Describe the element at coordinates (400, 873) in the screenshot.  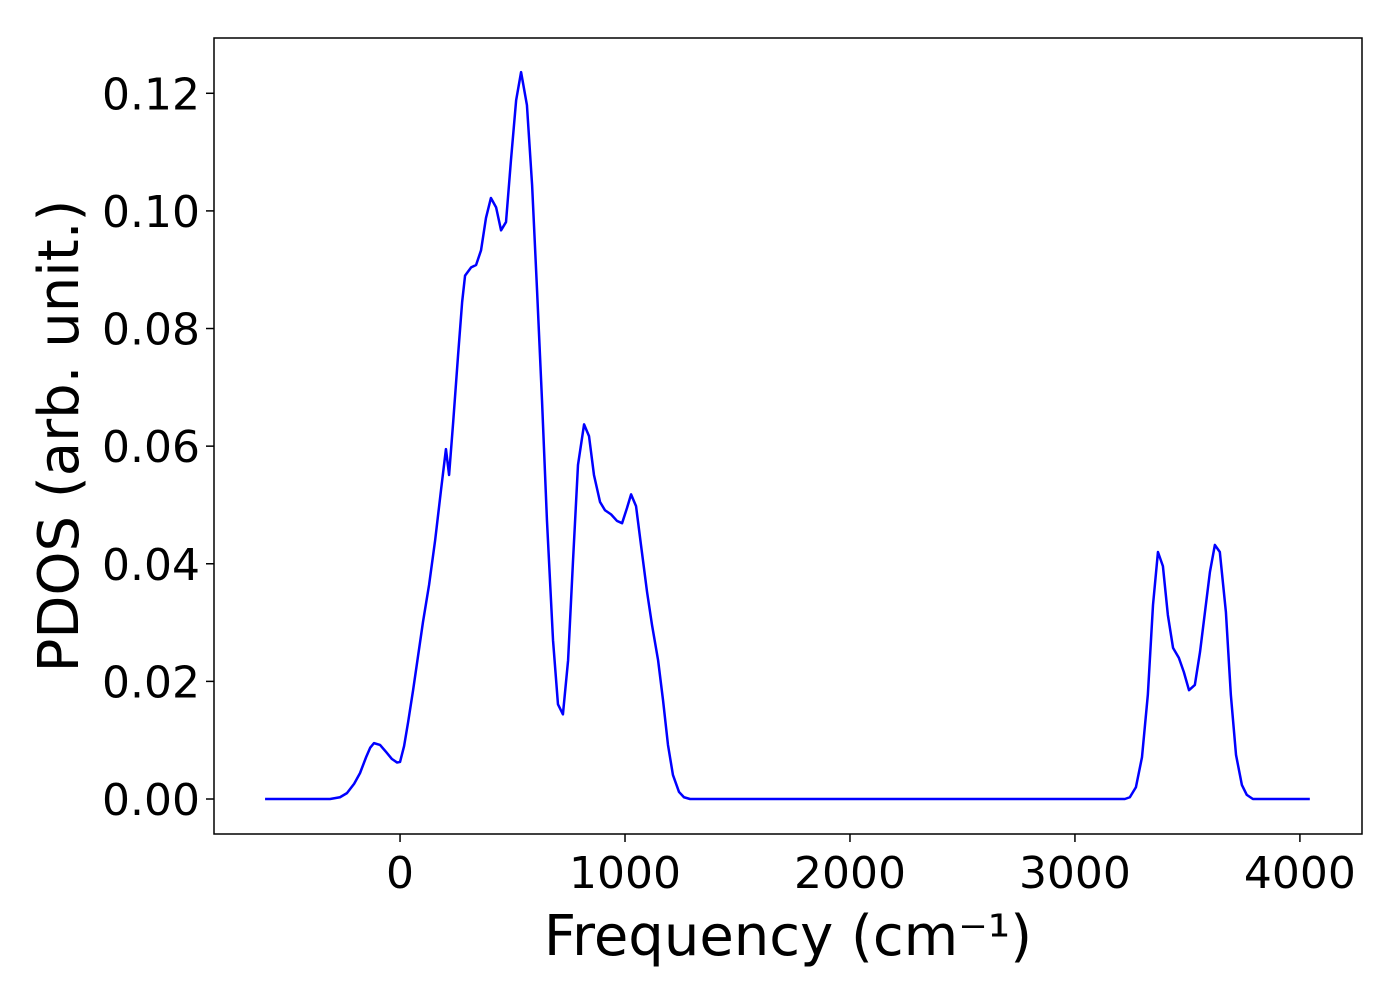
I see `x-tick-label: 0` at that location.